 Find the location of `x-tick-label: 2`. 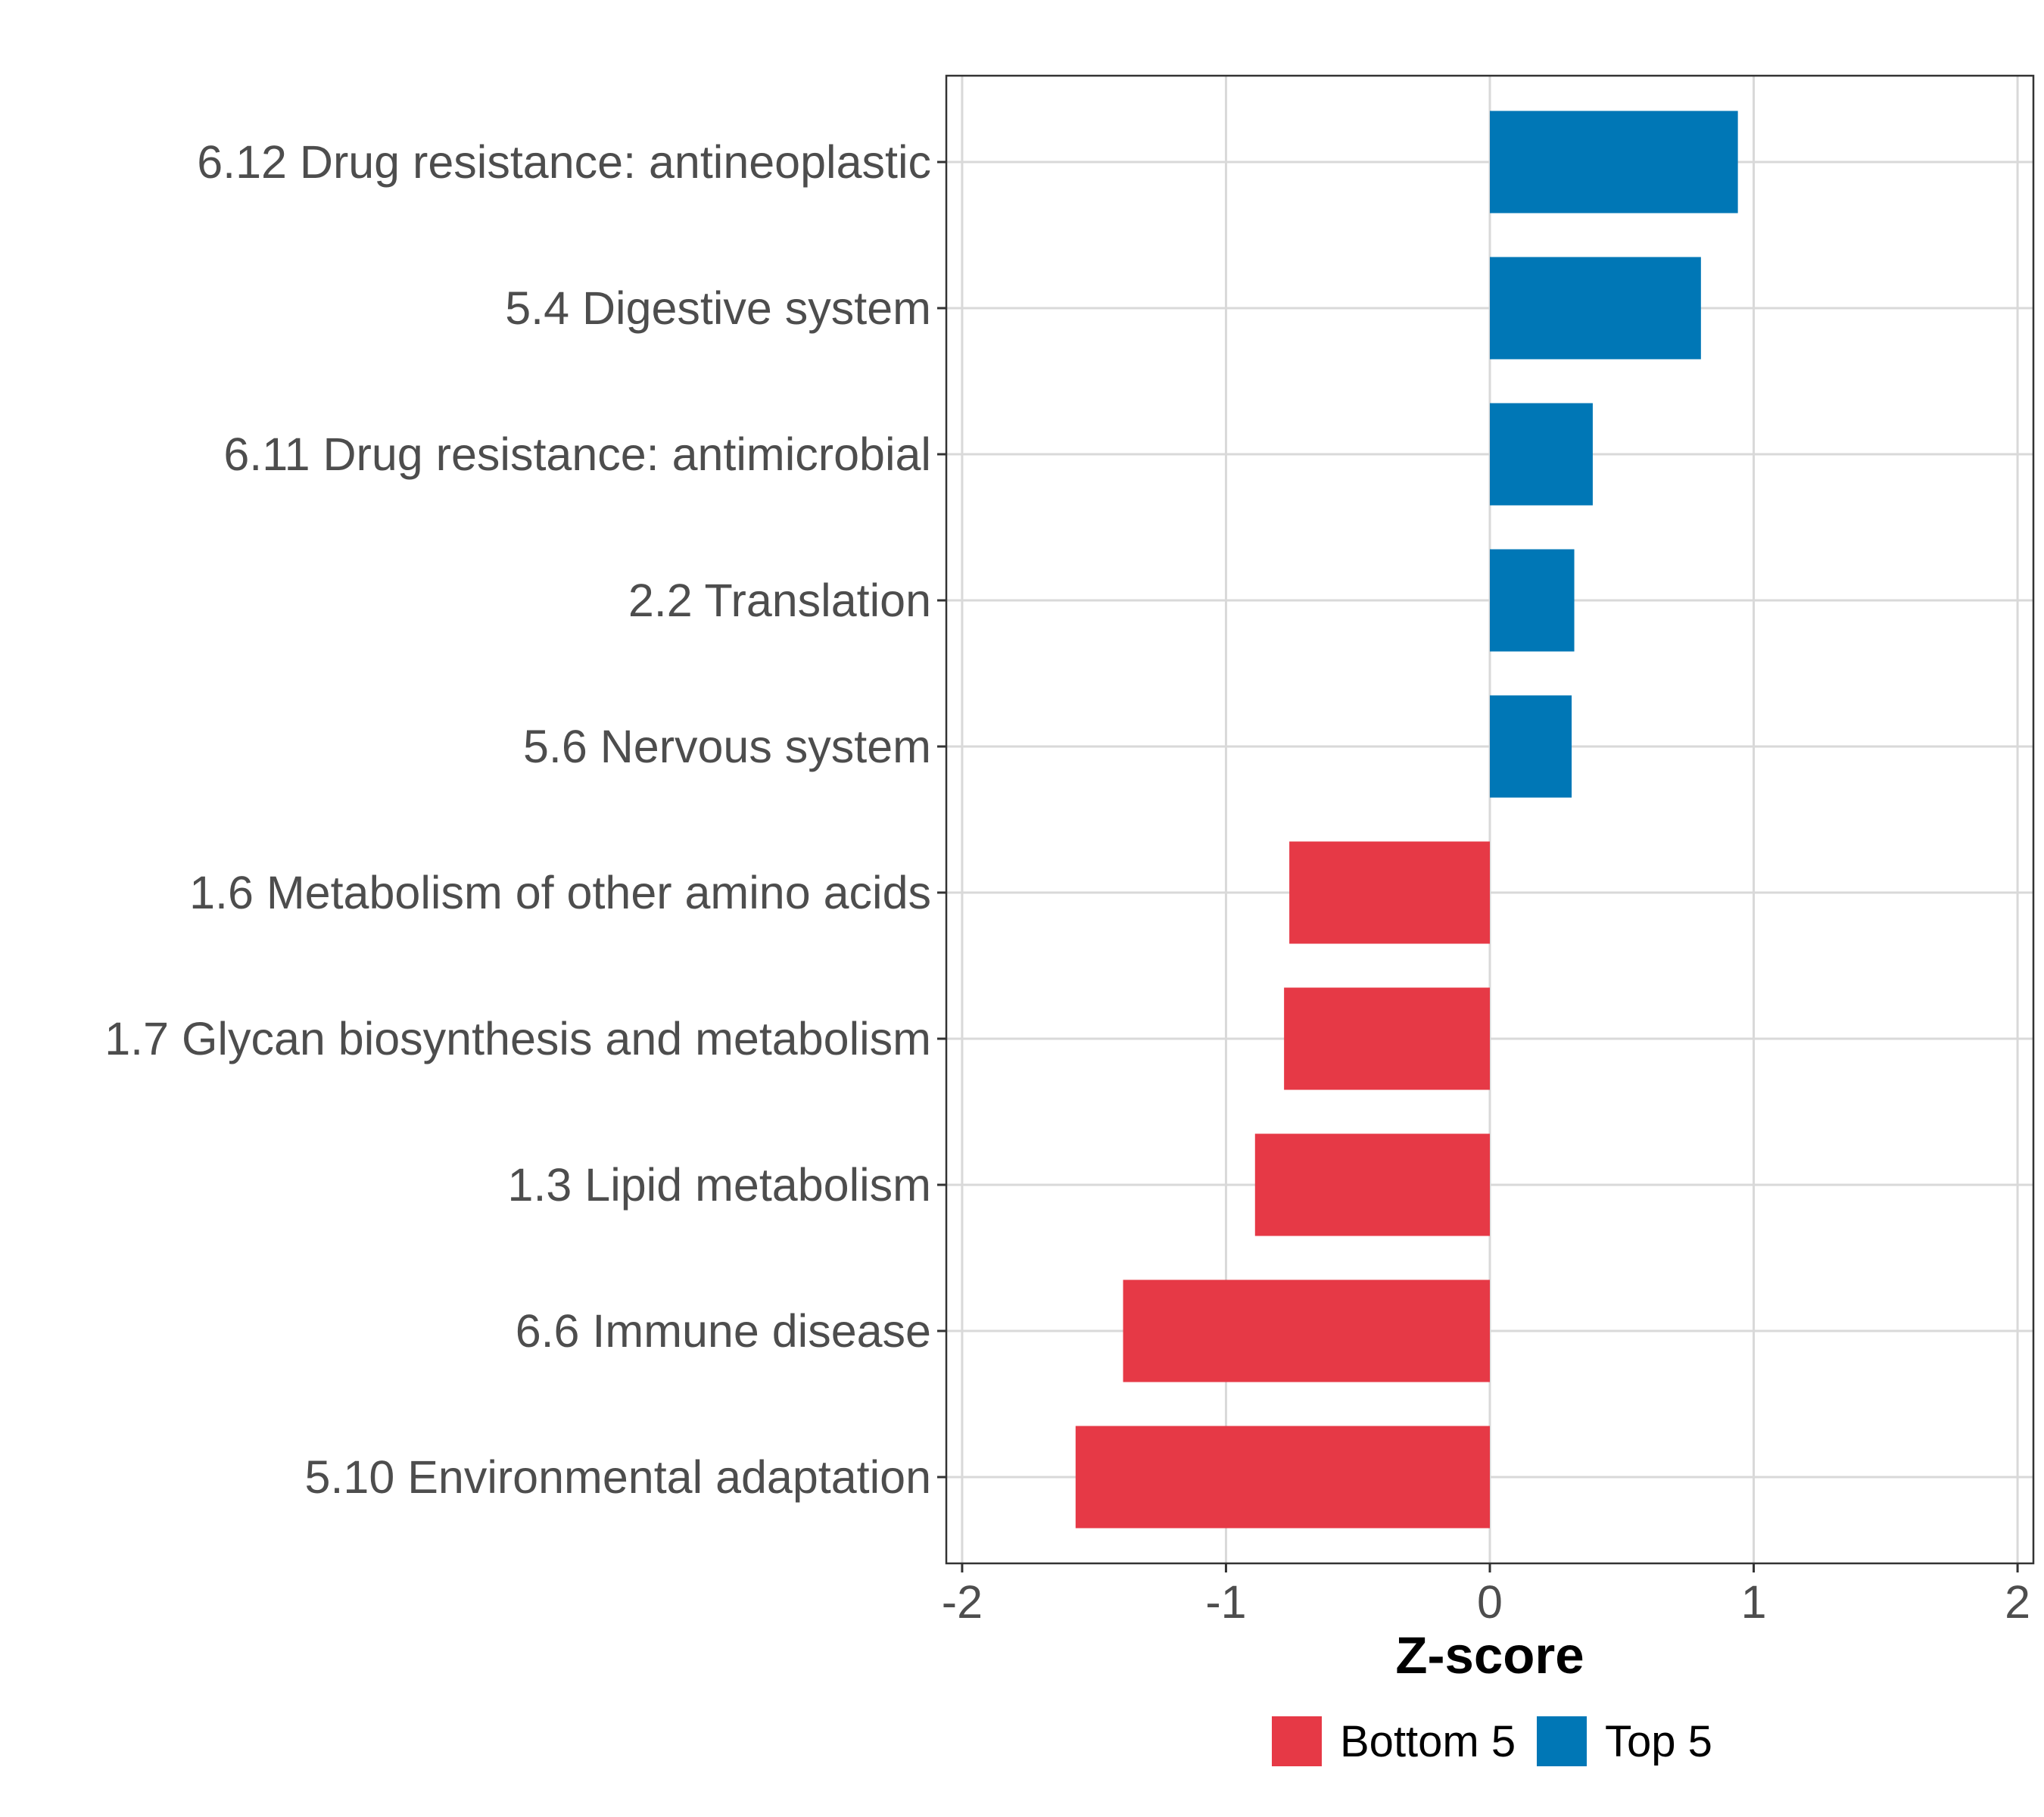

x-tick-label: 2 is located at coordinates (2018, 1602).